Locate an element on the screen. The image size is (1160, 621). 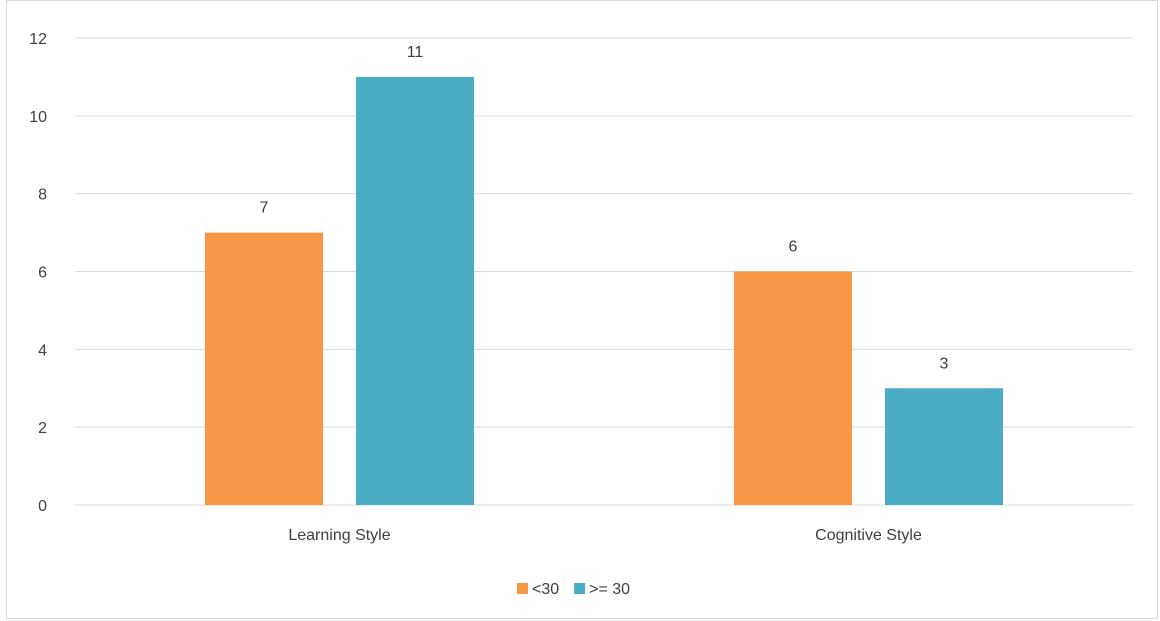
legend-label: >= 30 is located at coordinates (609, 589).